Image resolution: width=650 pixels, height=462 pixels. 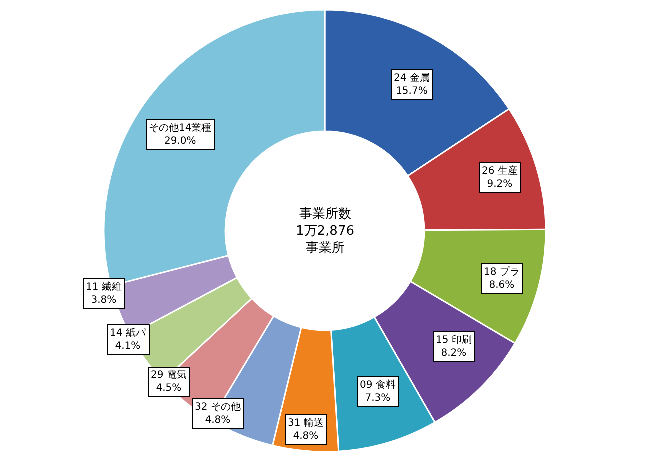 I want to click on data-label: 29.0%, so click(x=180, y=141).